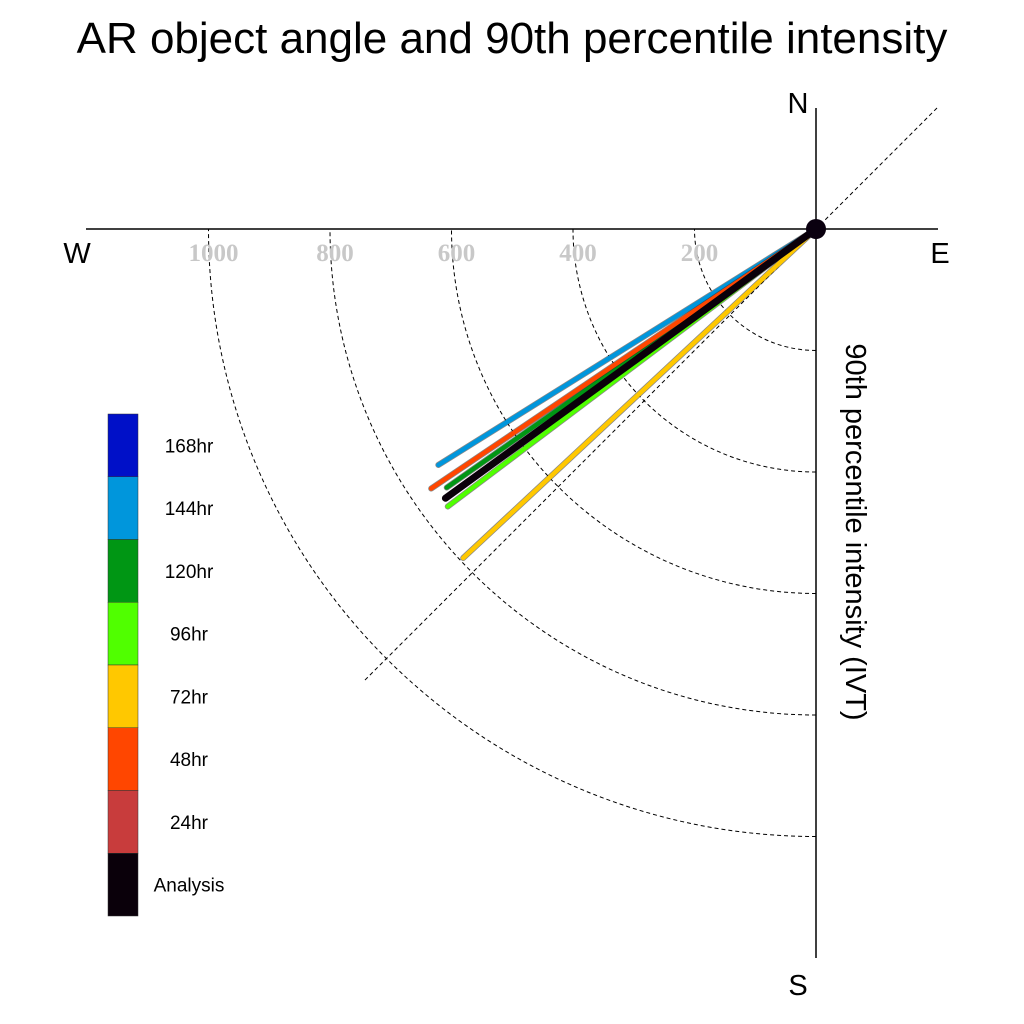 This screenshot has width=1024, height=1024. I want to click on radial-tick-label: 800, so click(335, 253).